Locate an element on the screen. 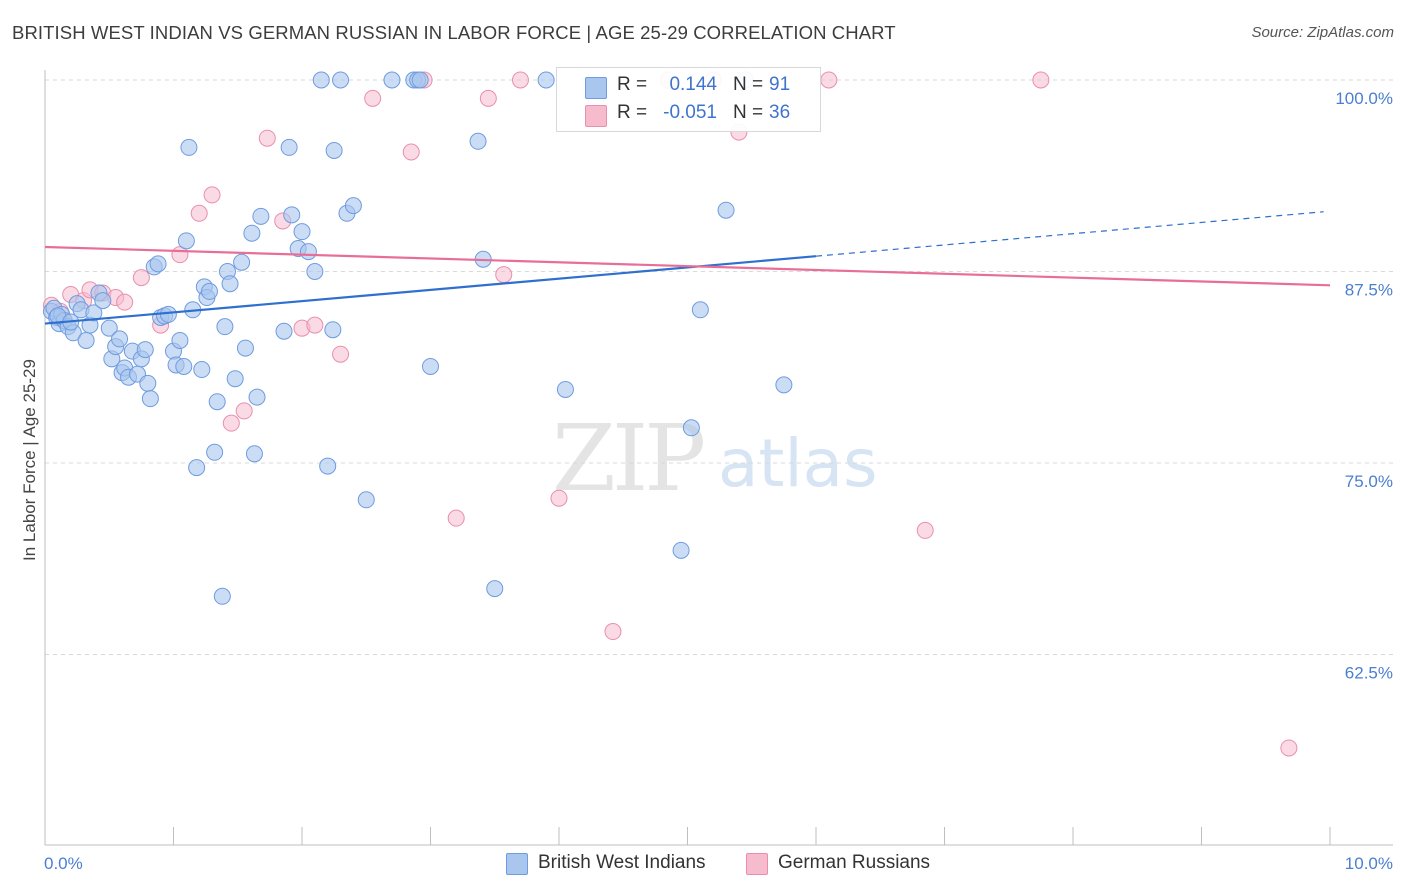 This screenshot has width=1406, height=892. legend-label: British West Indians is located at coordinates (622, 862).